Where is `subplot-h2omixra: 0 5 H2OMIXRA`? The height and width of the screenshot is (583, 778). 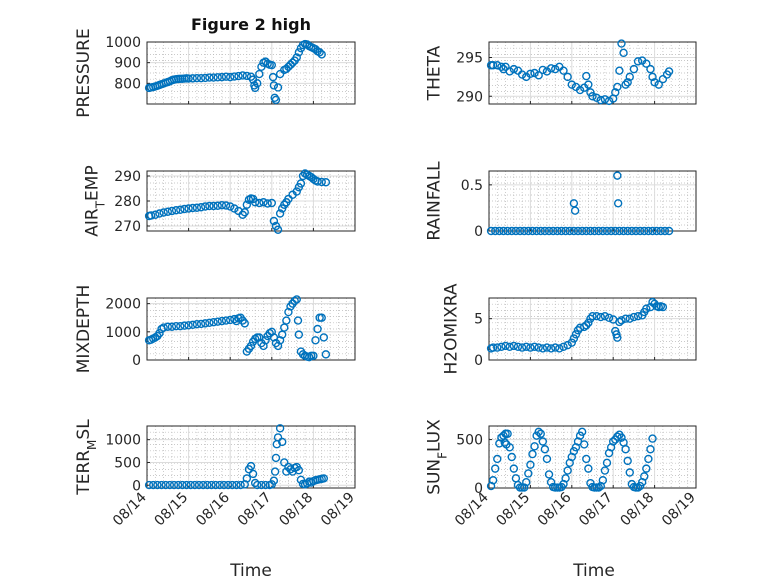
subplot-h2omixra: 0 5 H2OMIXRA is located at coordinates (569, 329).